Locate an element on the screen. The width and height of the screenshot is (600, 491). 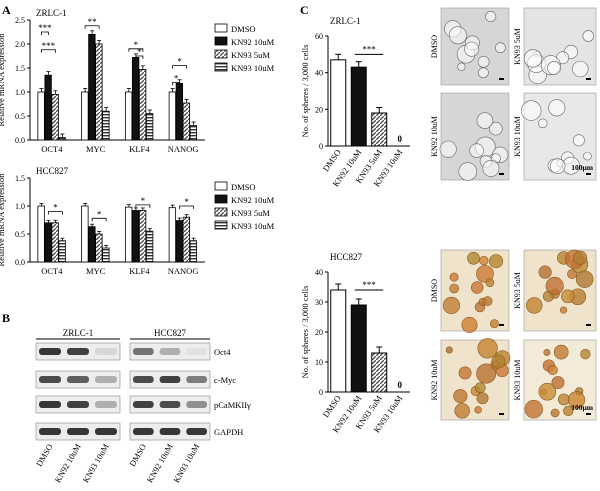
protein-label: Oct4 is located at coordinates (222, 352).